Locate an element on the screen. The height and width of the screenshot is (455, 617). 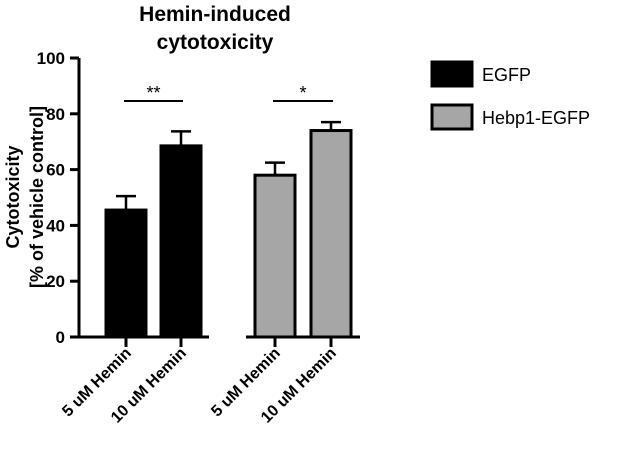
significance-label: * is located at coordinates (302, 93).